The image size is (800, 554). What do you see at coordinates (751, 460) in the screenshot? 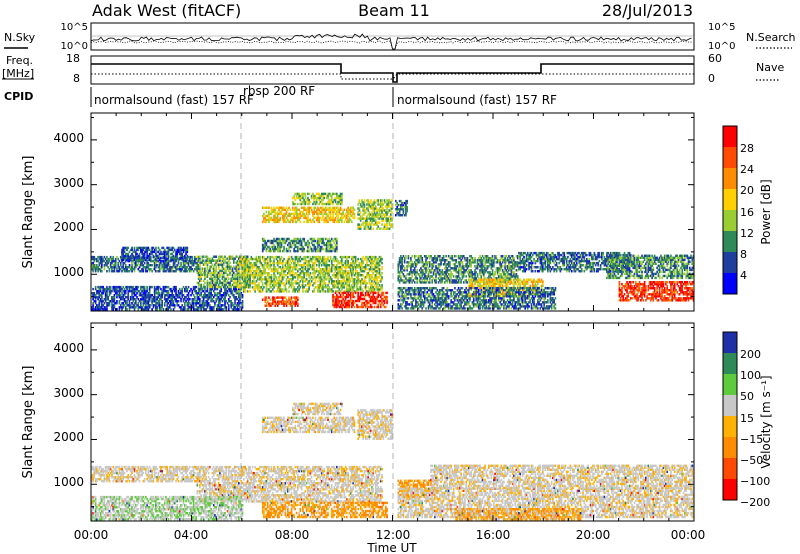
I see `velocity-cbar-tick-neg50: −50` at bounding box center [751, 460].